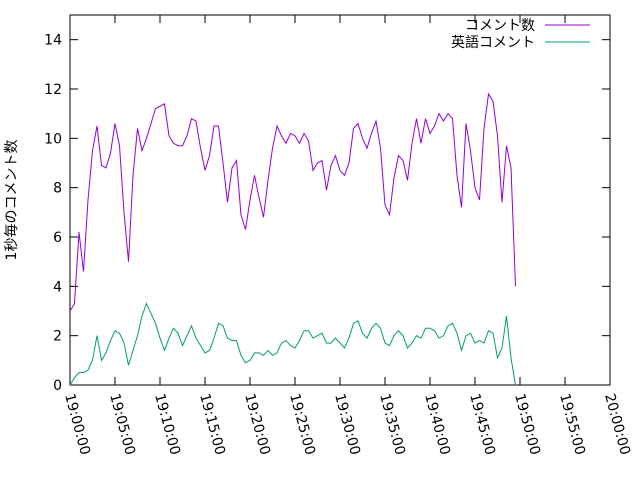 This screenshot has height=480, width=640. Describe the element at coordinates (57, 337) in the screenshot. I see `y-tick-label: 2` at that location.